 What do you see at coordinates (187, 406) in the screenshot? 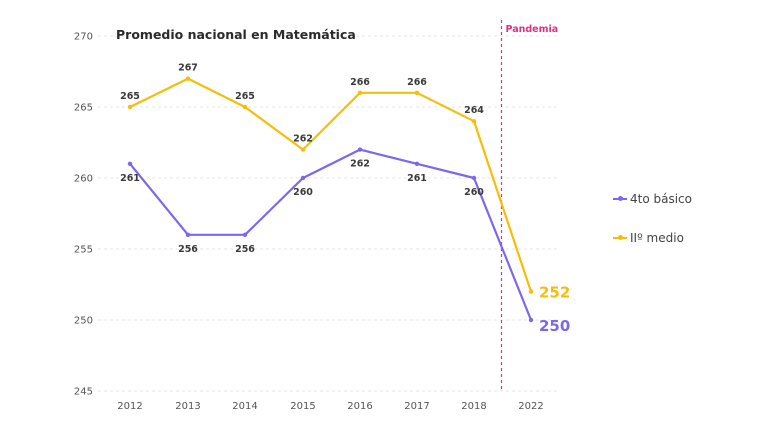
I see `x-tick-label-2013: 2013` at bounding box center [187, 406].